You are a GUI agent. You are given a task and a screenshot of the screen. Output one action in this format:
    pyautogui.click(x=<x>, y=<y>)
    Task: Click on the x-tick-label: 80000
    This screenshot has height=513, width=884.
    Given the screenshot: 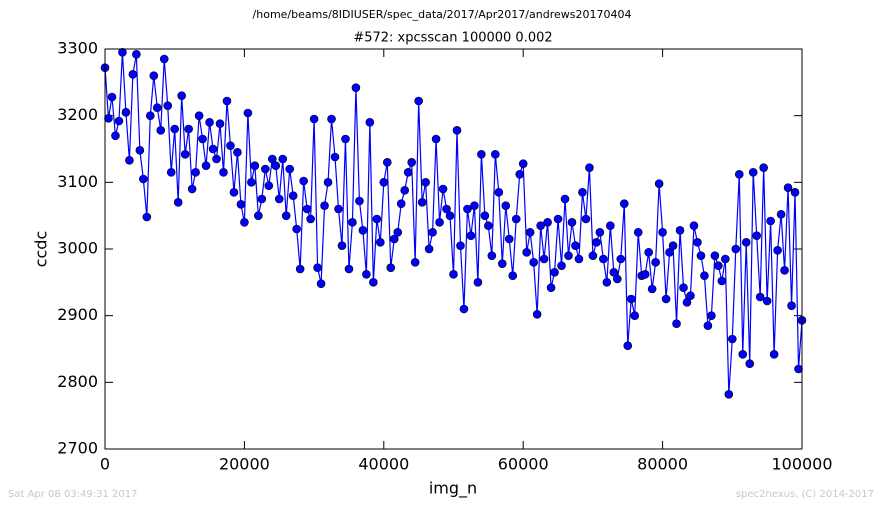 What is the action you would take?
    pyautogui.click(x=662, y=464)
    